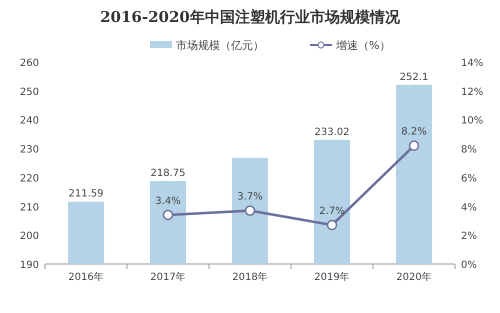 The height and width of the screenshot is (313, 500). I want to click on y2-tick-label: 8%, so click(469, 150).